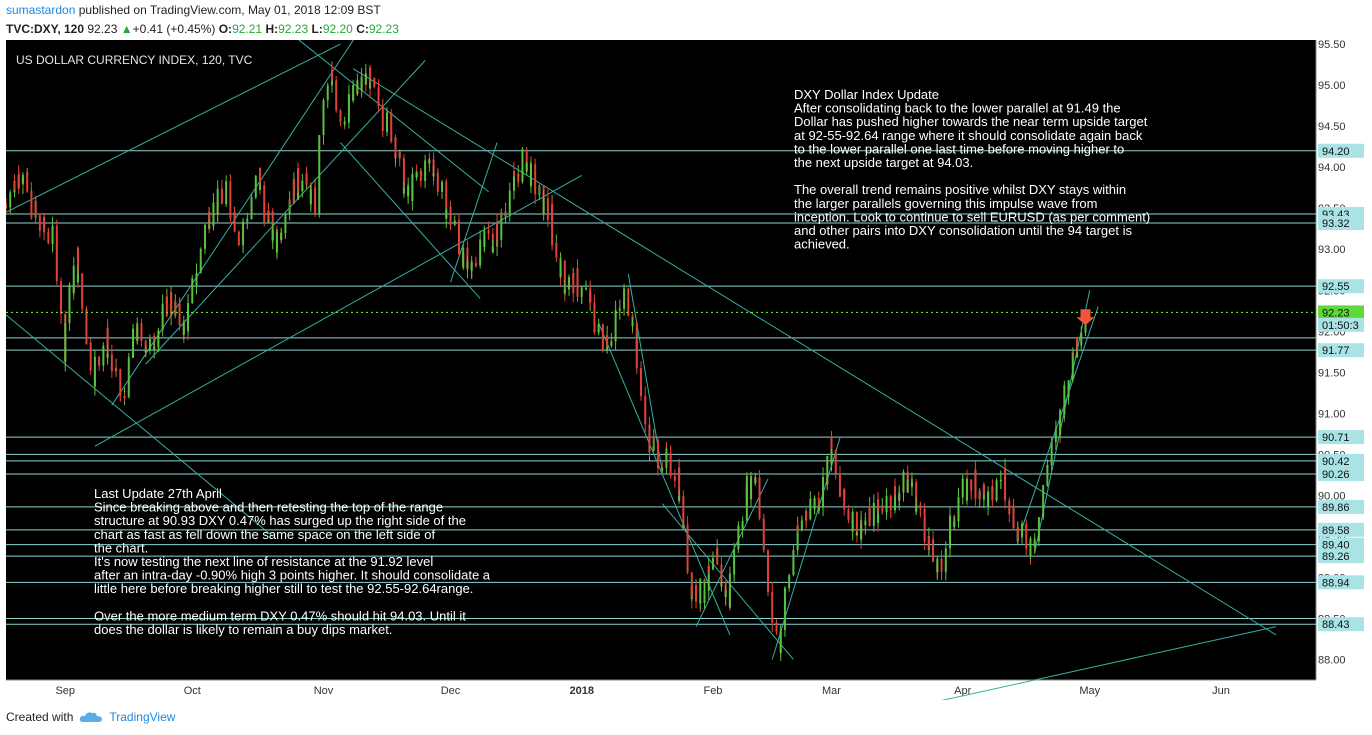  What do you see at coordinates (121, 547) in the screenshot?
I see `last-update-note-line-4: the chart.` at bounding box center [121, 547].